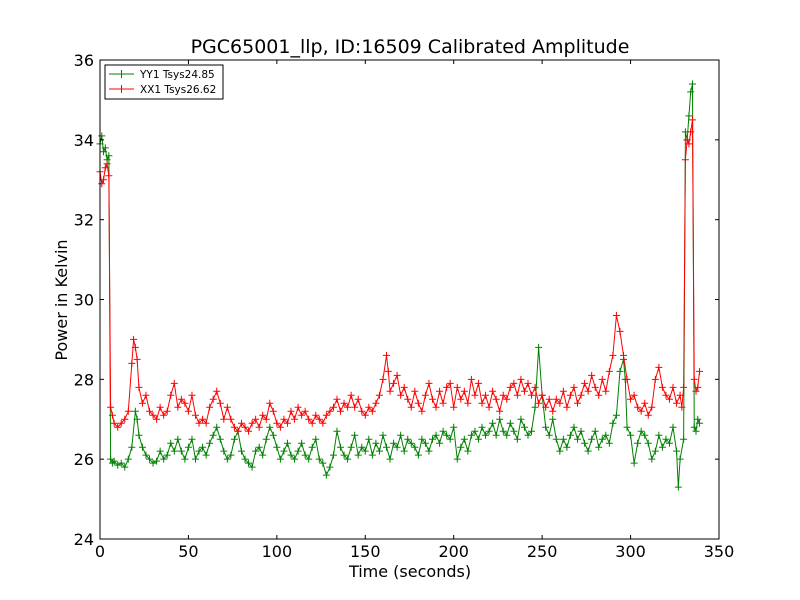 The height and width of the screenshot is (600, 800). I want to click on y-tick-label-1: 26, so click(84, 459).